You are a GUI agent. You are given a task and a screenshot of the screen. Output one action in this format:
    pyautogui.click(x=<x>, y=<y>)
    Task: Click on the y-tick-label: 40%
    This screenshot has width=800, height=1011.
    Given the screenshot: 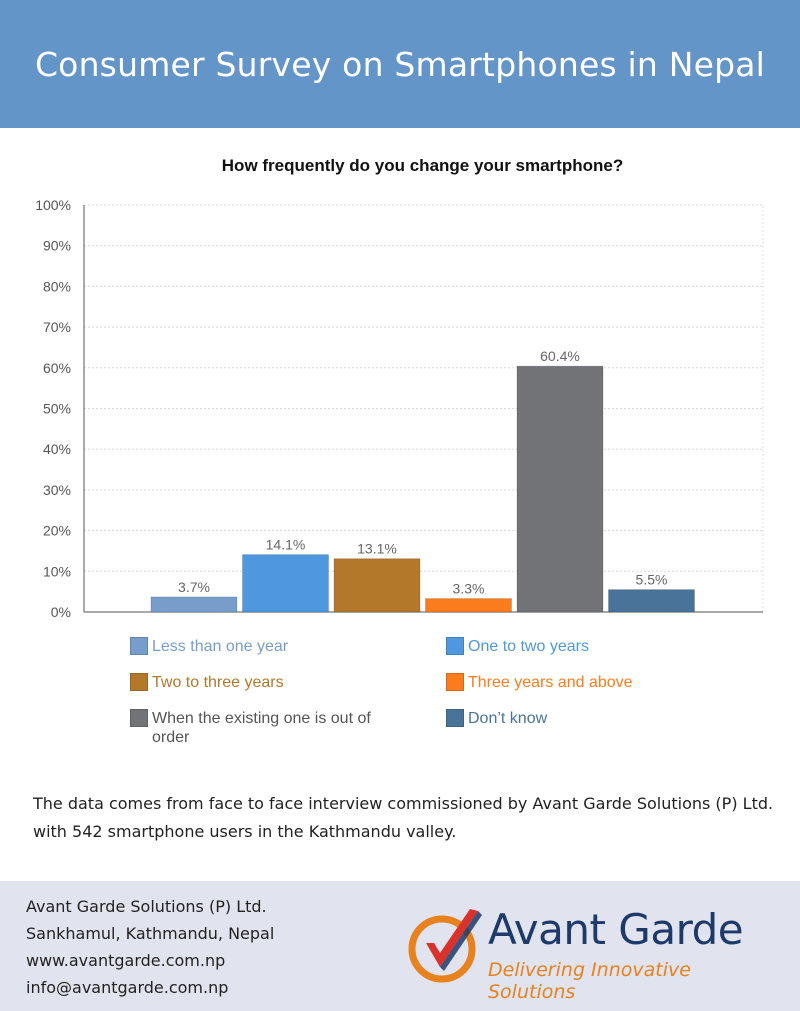 What is the action you would take?
    pyautogui.click(x=57, y=449)
    